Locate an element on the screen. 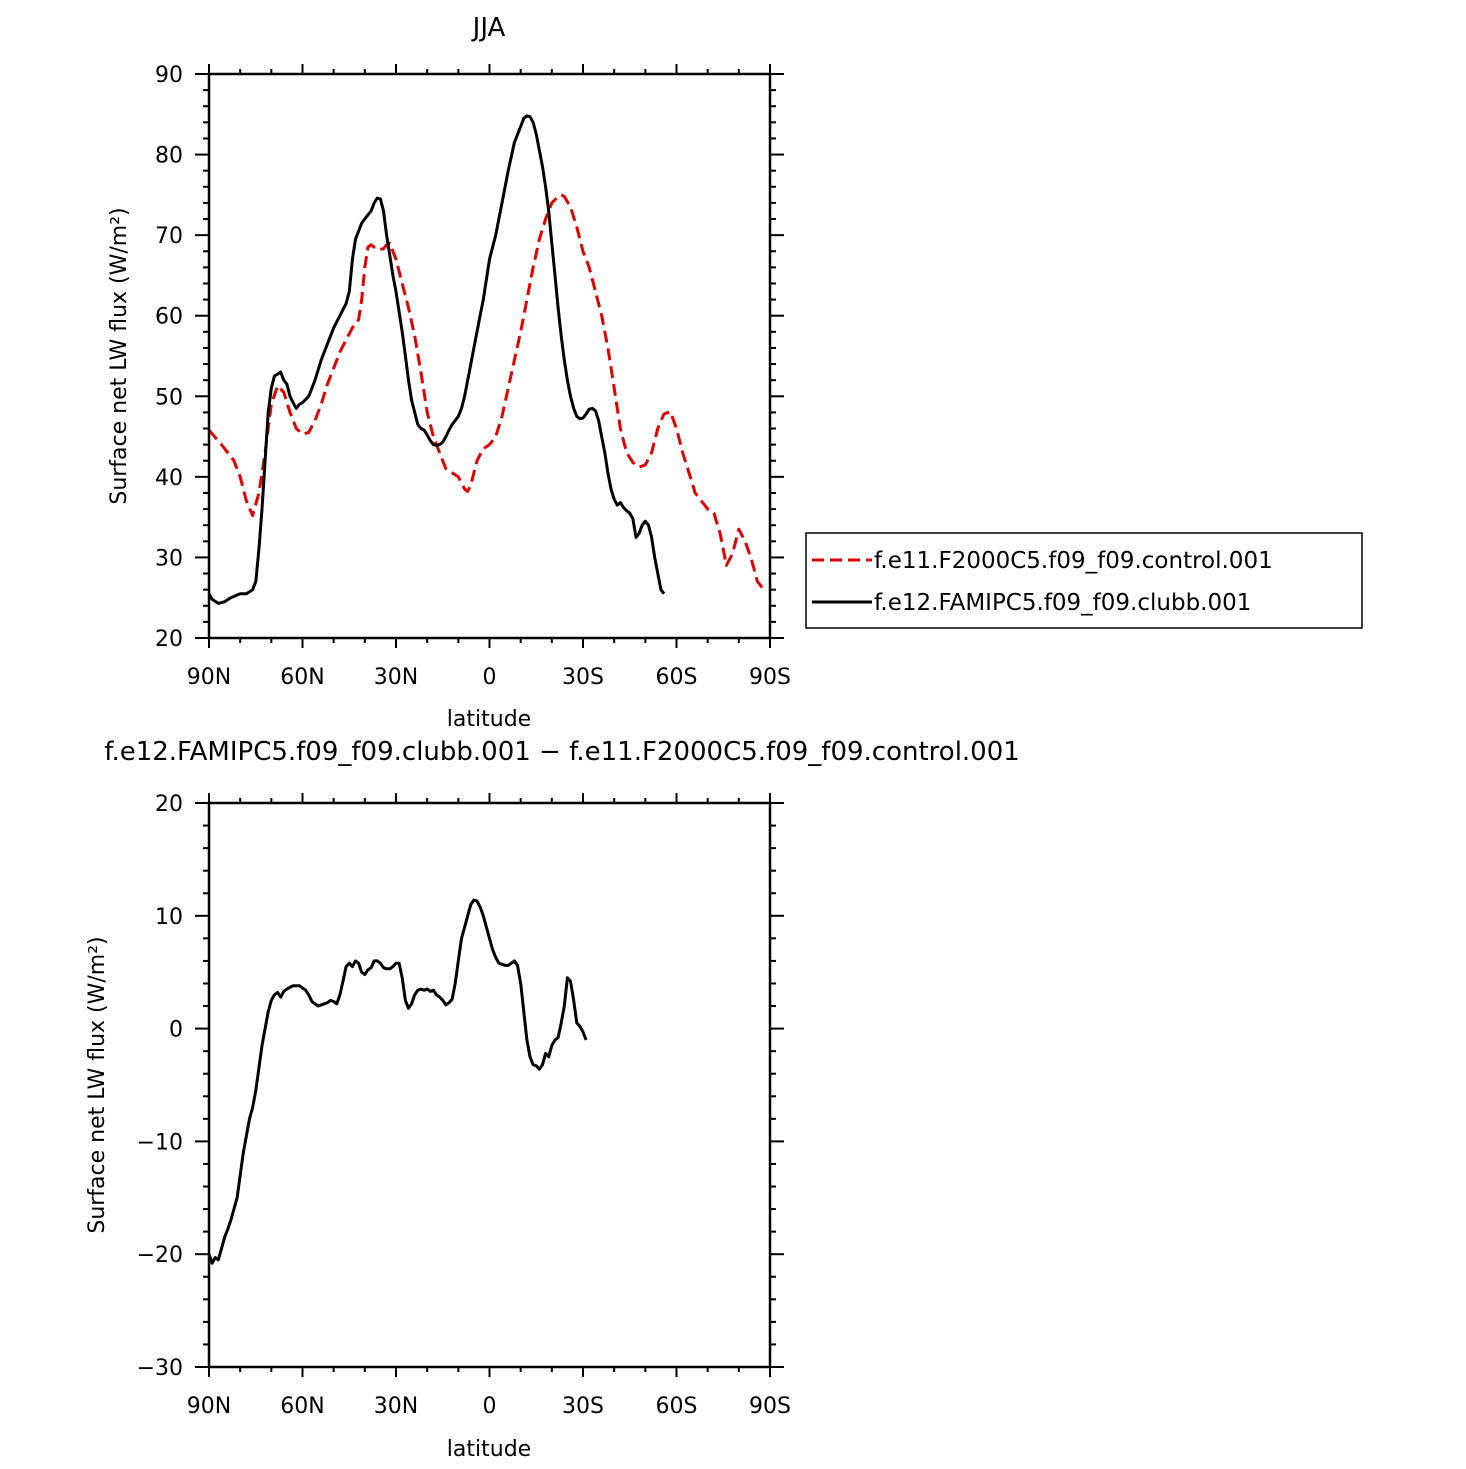 This screenshot has width=1466, height=1469. bottom-x-tick-label: 30S is located at coordinates (583, 1406).